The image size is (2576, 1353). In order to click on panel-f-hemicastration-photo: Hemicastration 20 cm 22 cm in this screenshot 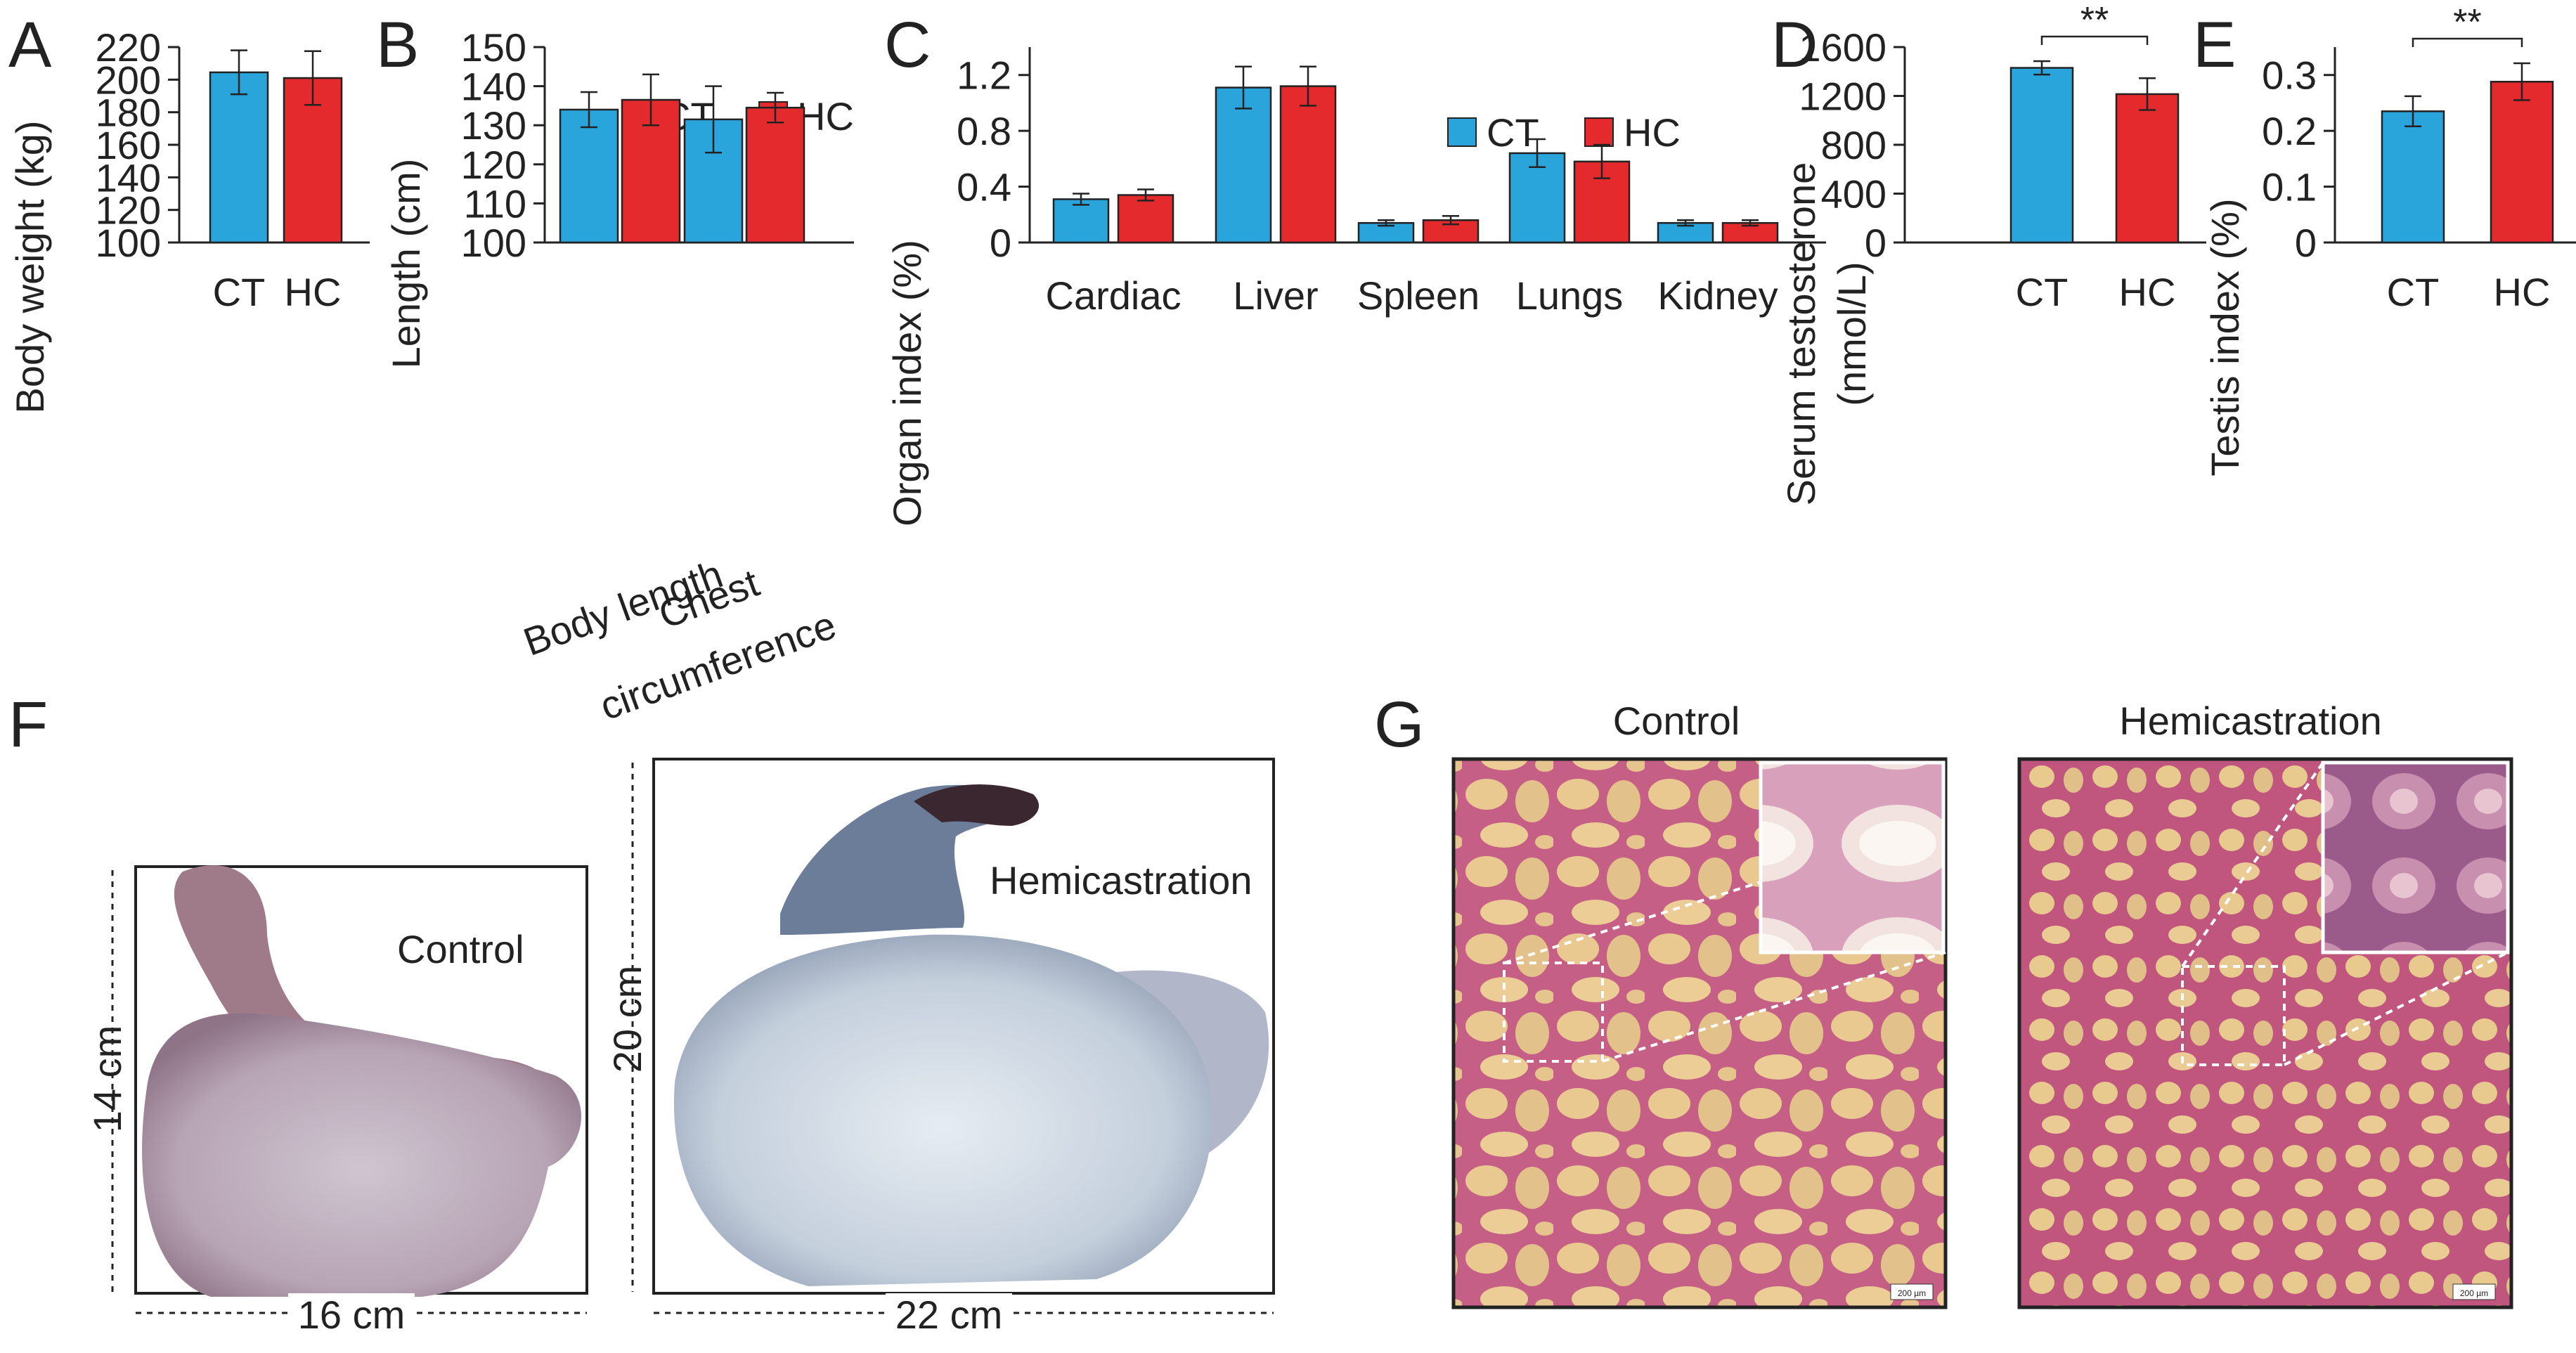, I will do `click(940, 1047)`.